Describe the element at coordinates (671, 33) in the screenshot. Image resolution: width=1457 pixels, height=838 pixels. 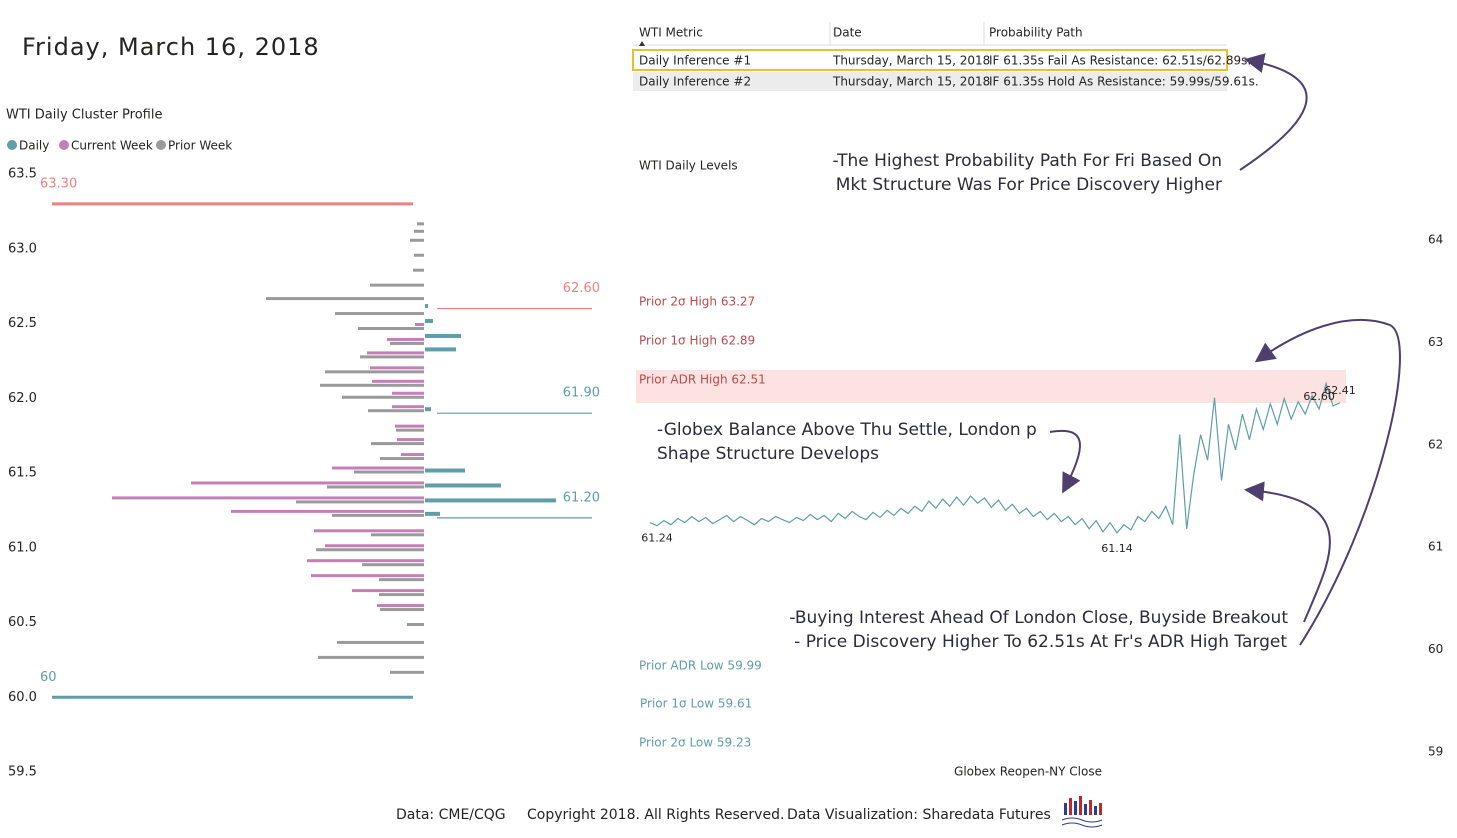
I see `column-header: WTI Metric` at that location.